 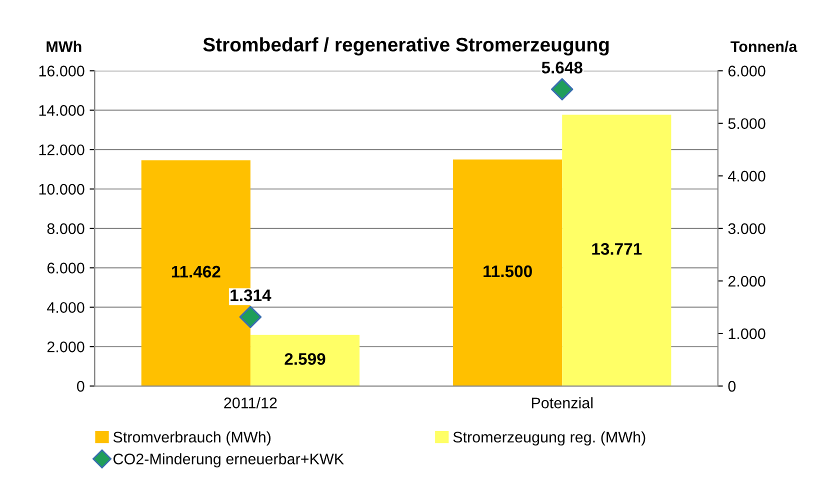 I want to click on data-label: 11.500, so click(x=508, y=271).